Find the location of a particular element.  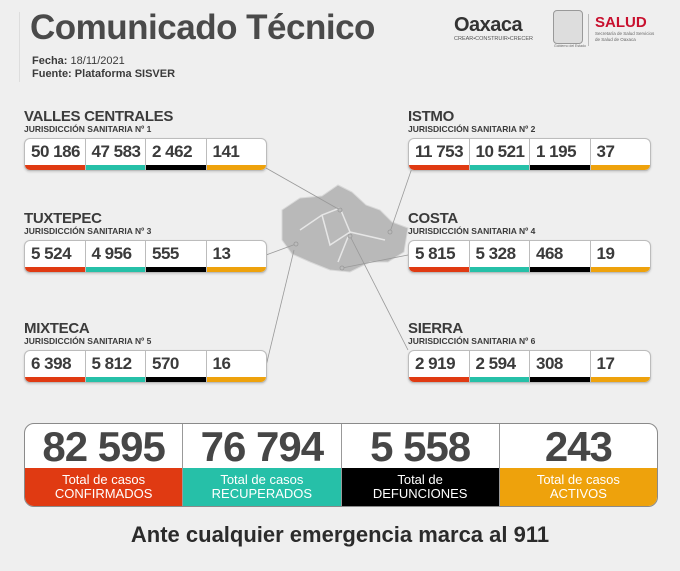

divider is located at coordinates (588, 30).